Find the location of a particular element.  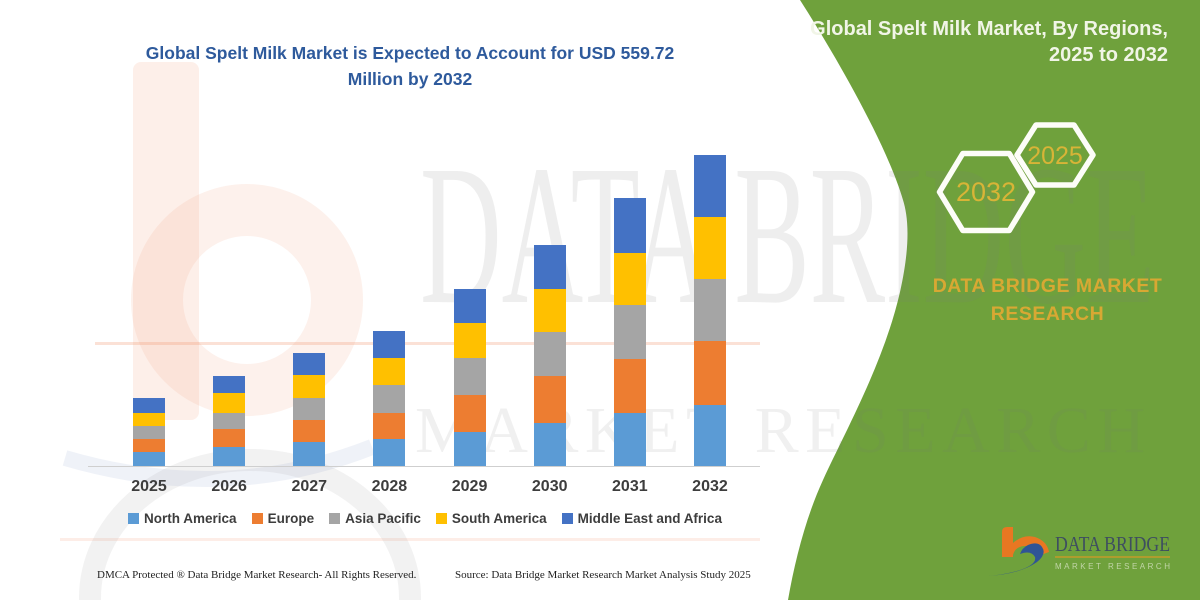

x-axis-line is located at coordinates (424, 466).